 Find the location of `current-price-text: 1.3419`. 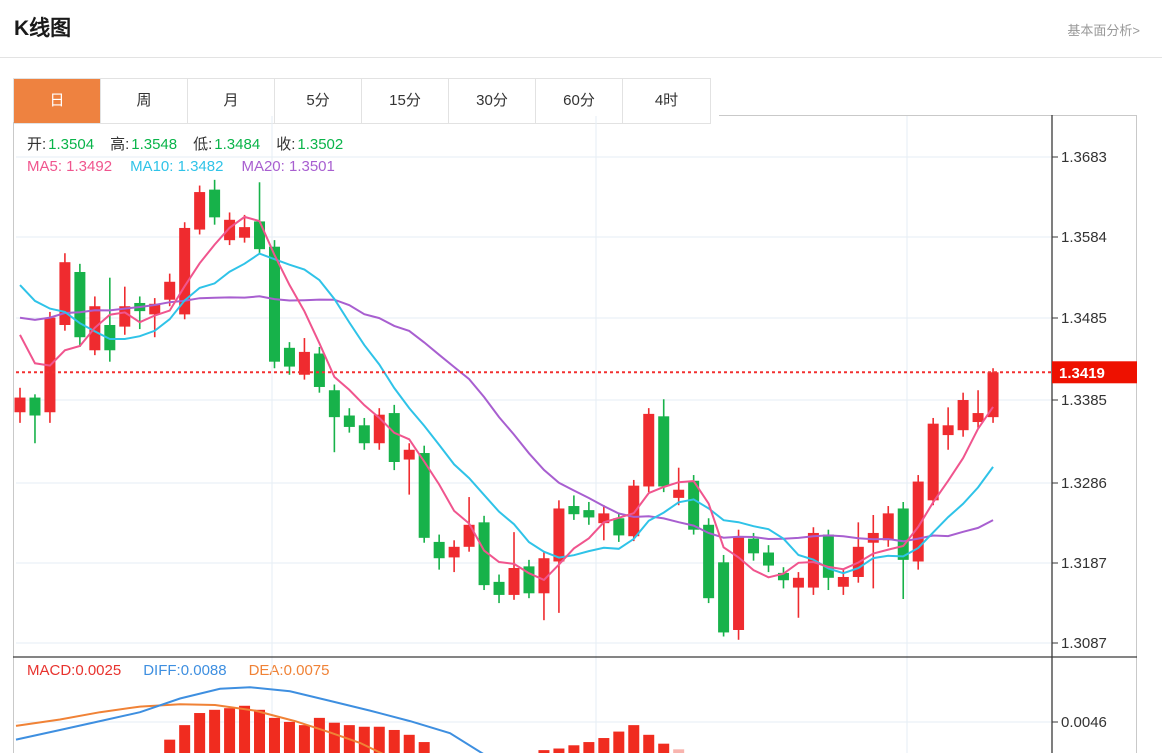

current-price-text: 1.3419 is located at coordinates (1082, 373).